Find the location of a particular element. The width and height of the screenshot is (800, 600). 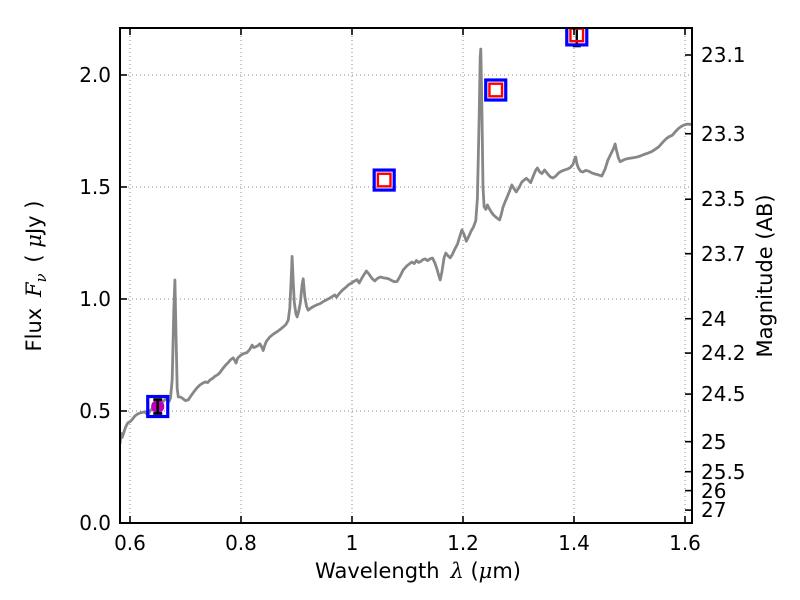

y-right-tick-label: 23.7 is located at coordinates (723, 253).